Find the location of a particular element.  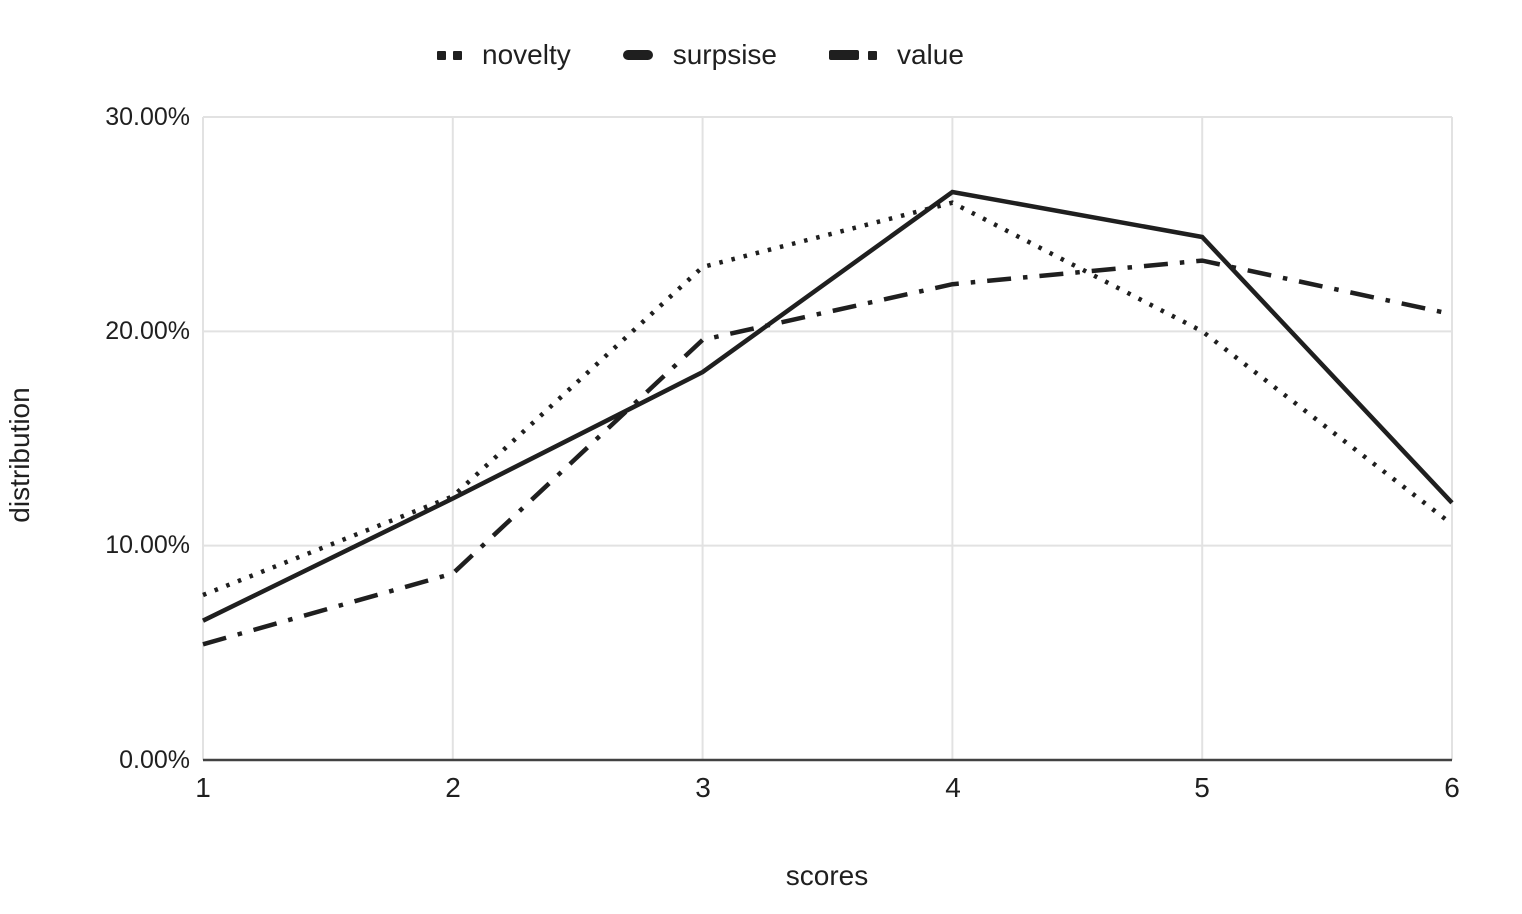

xtick-1: 1 is located at coordinates (203, 787).